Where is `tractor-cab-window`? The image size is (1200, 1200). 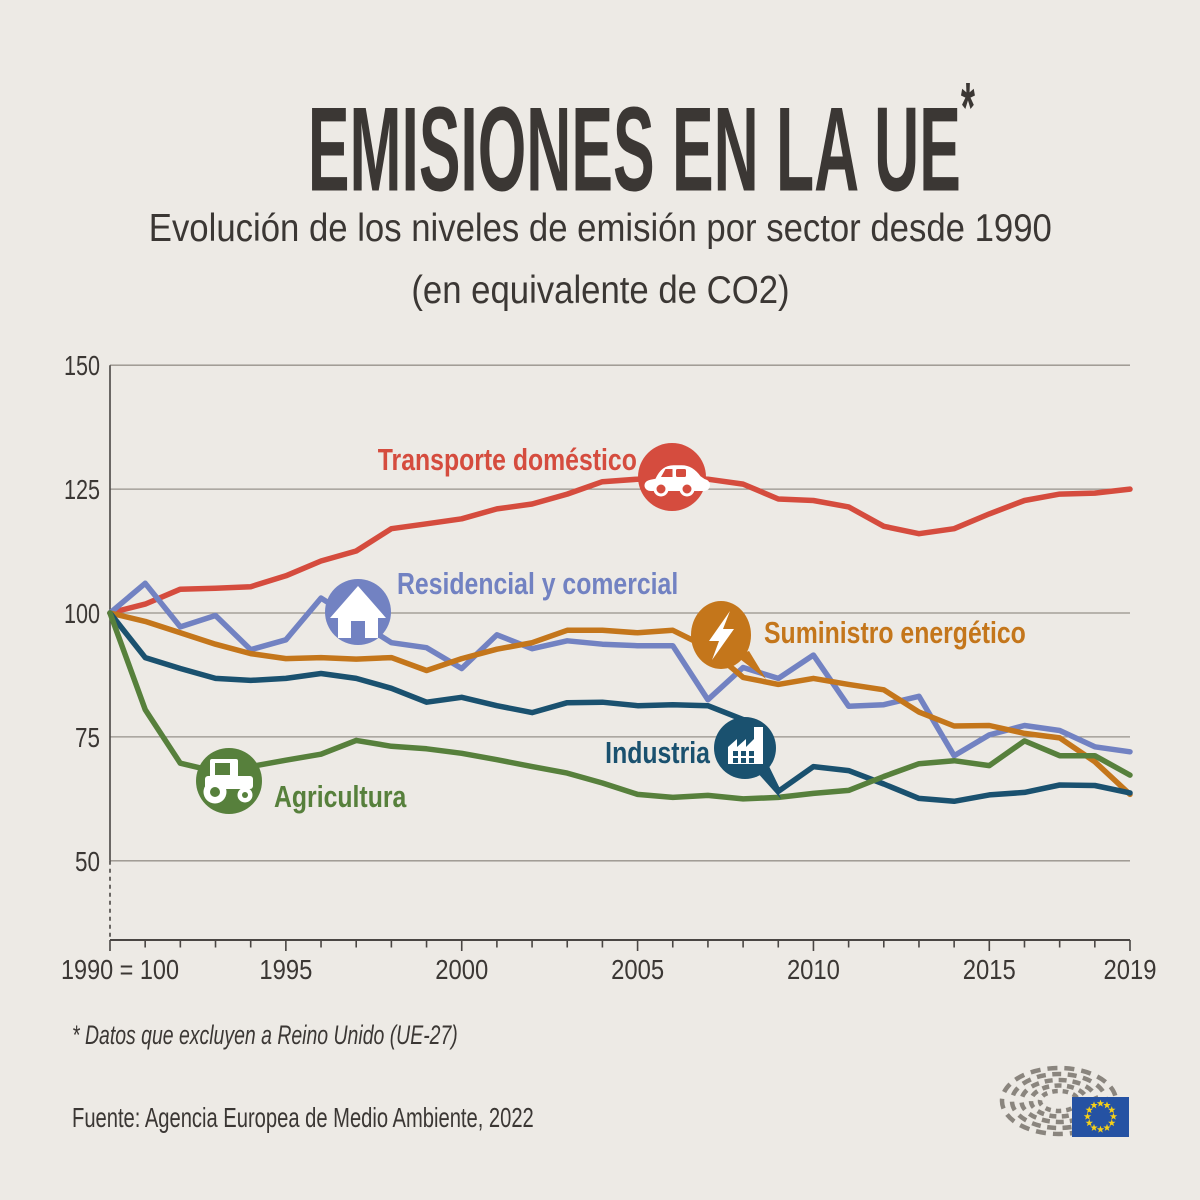
tractor-cab-window is located at coordinates (222, 769).